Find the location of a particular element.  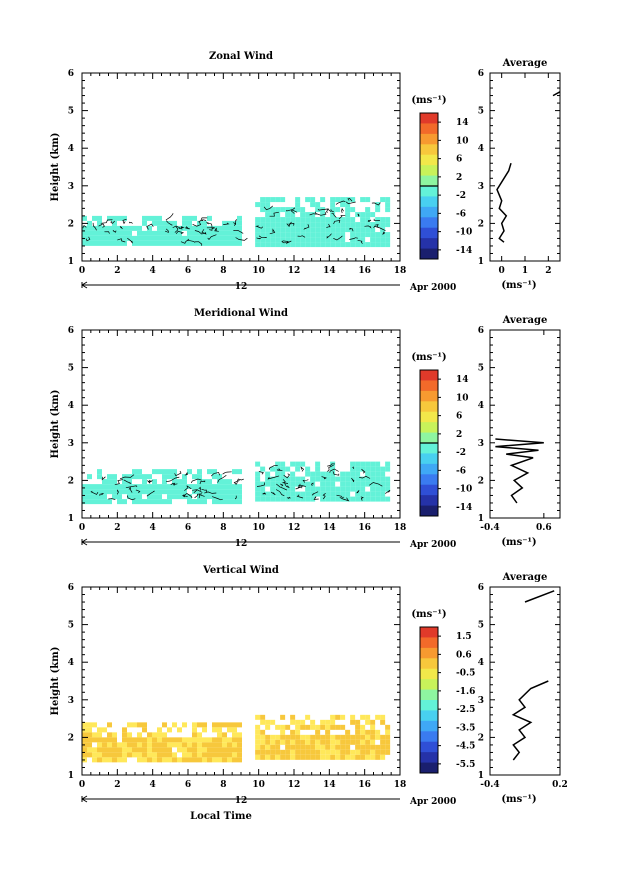

colorbar-tick-label: 6 is located at coordinates (459, 417).